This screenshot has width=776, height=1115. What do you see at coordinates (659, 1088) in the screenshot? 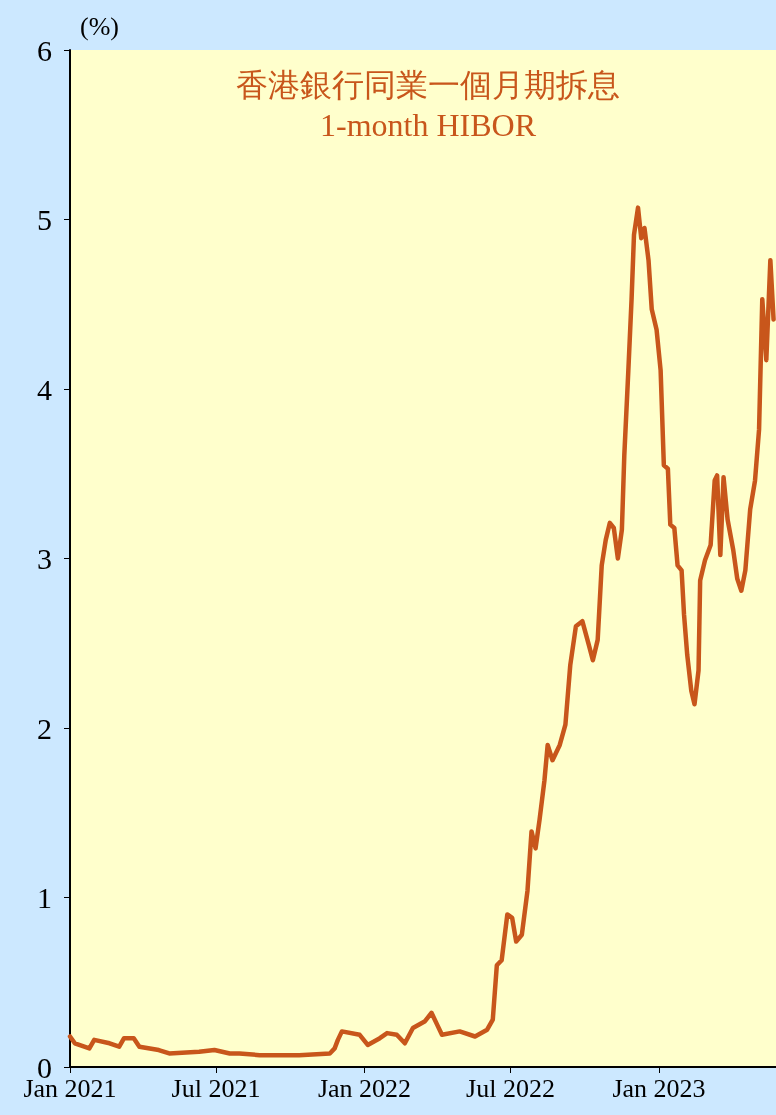
I see `x-tick-label: Jan 2023` at bounding box center [659, 1088].